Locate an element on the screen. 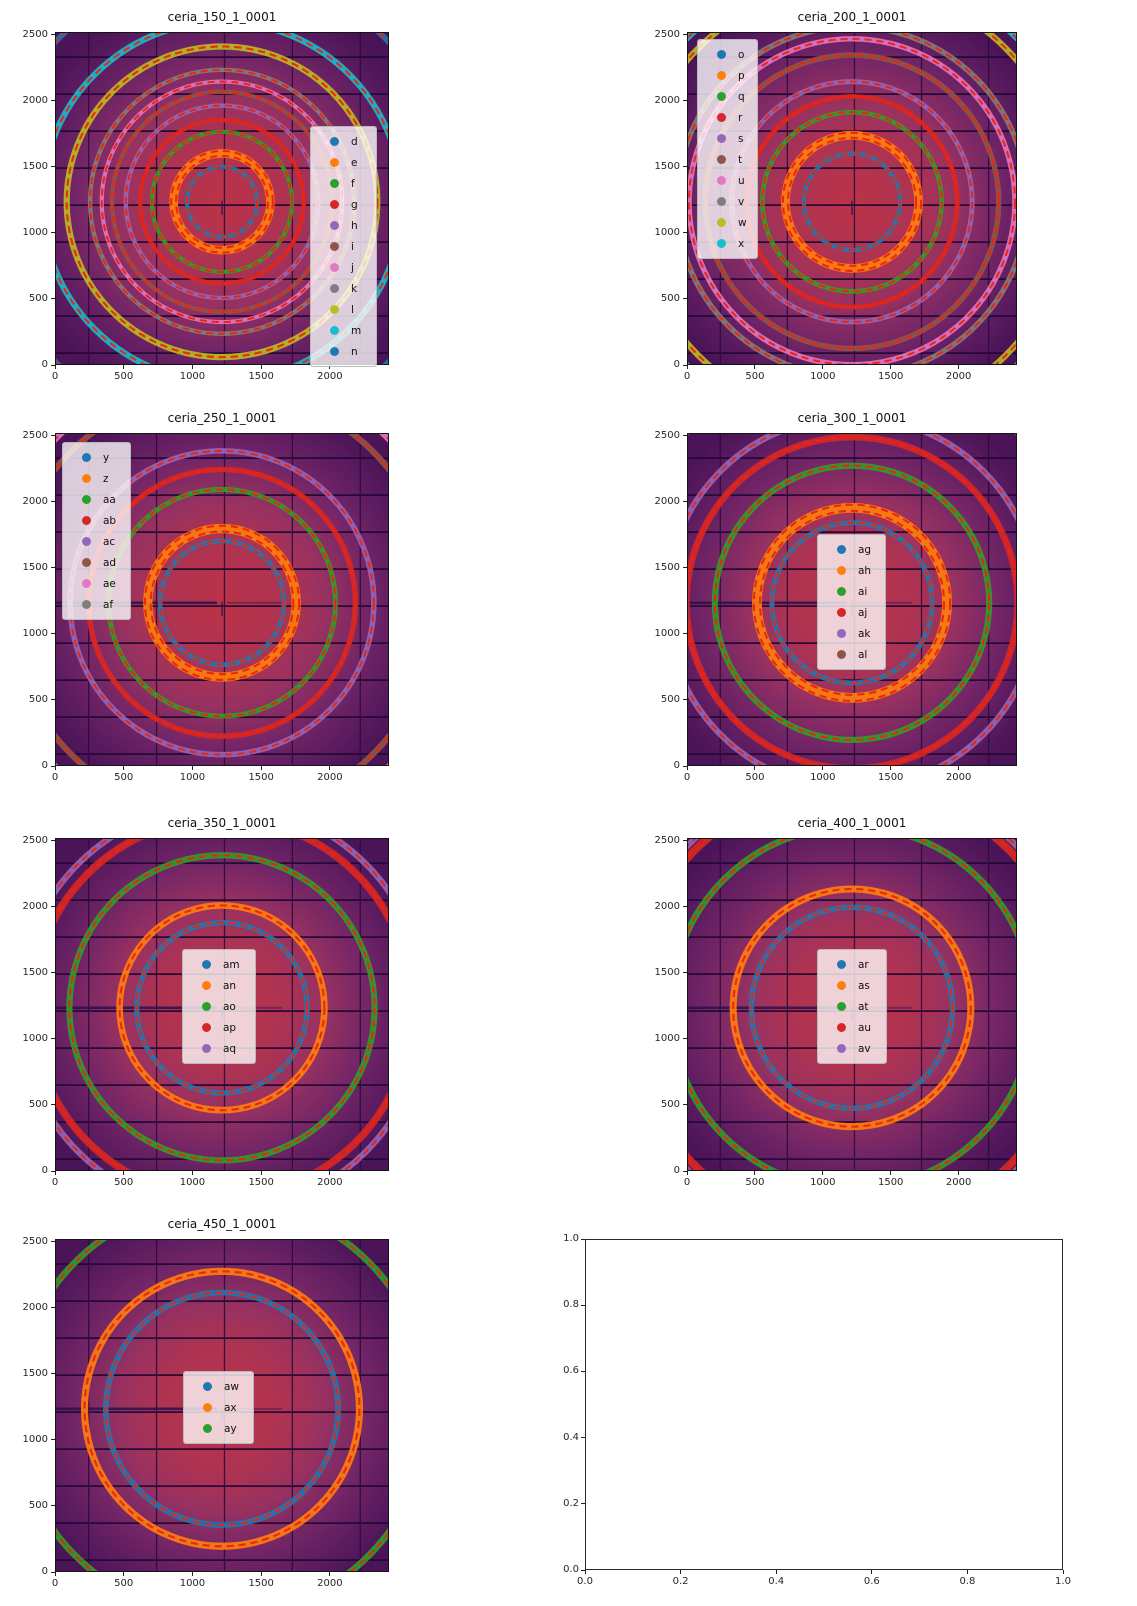 The width and height of the screenshot is (1137, 1606). legend-entry-label: j is located at coordinates (352, 267).